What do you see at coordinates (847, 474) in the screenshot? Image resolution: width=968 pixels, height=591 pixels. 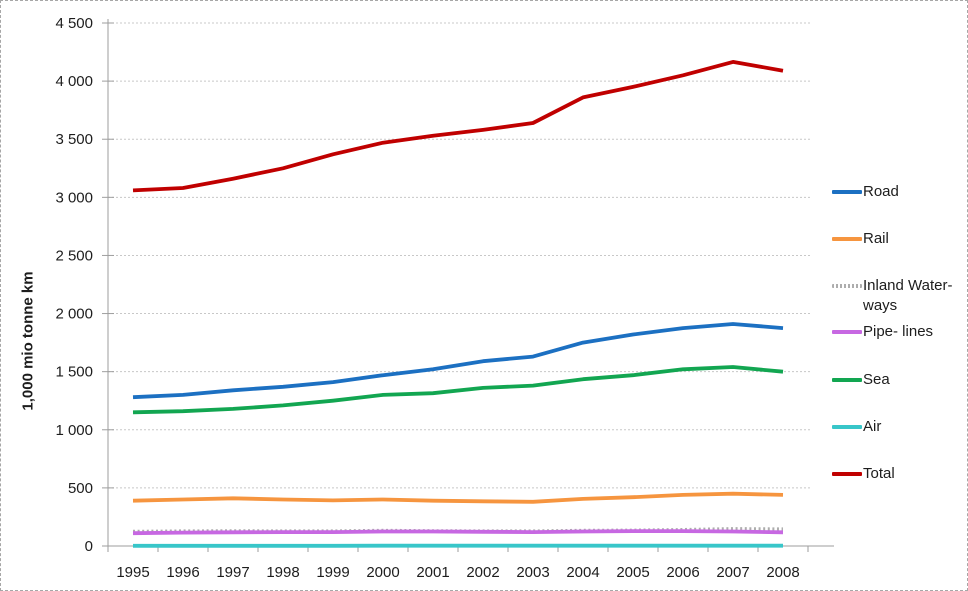 I see `total-legend-swatch` at bounding box center [847, 474].